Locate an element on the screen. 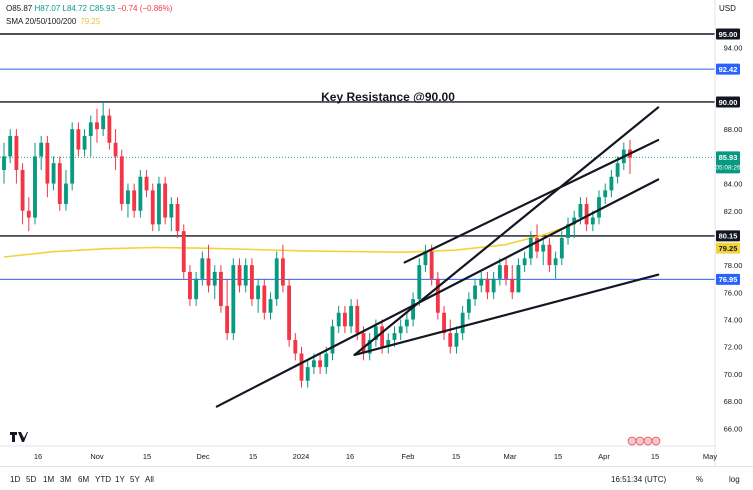 This screenshot has height=490, width=753. price-tick-label: 76.00 is located at coordinates (733, 292).